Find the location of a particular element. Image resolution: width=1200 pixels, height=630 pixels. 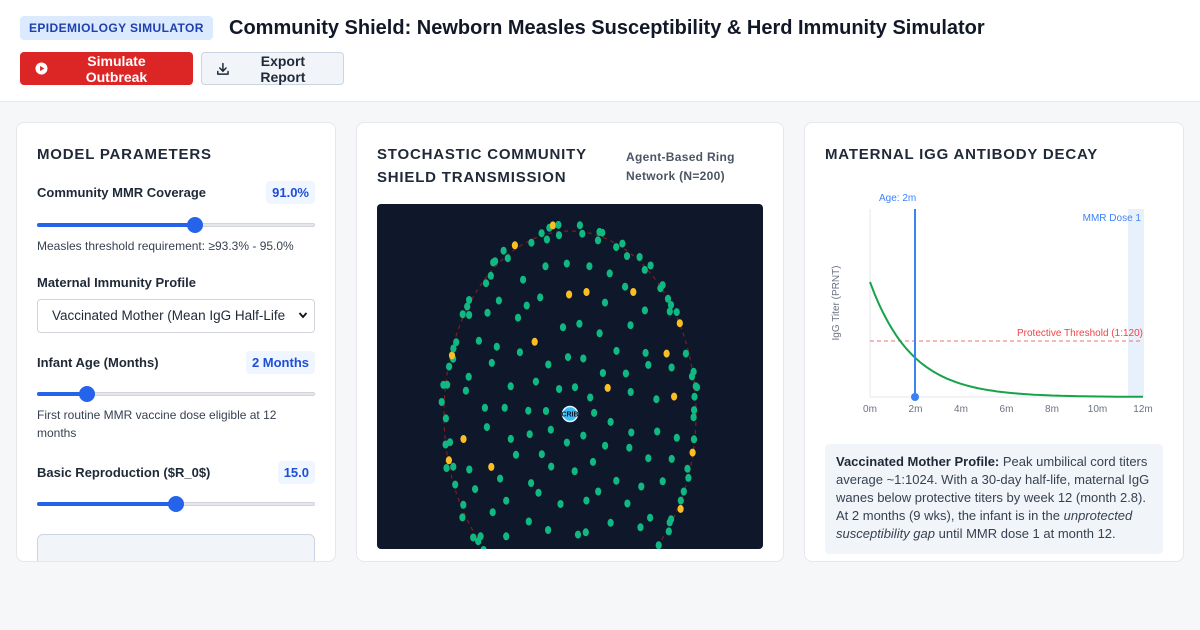

x-tick-label: 12m is located at coordinates (1142, 409).